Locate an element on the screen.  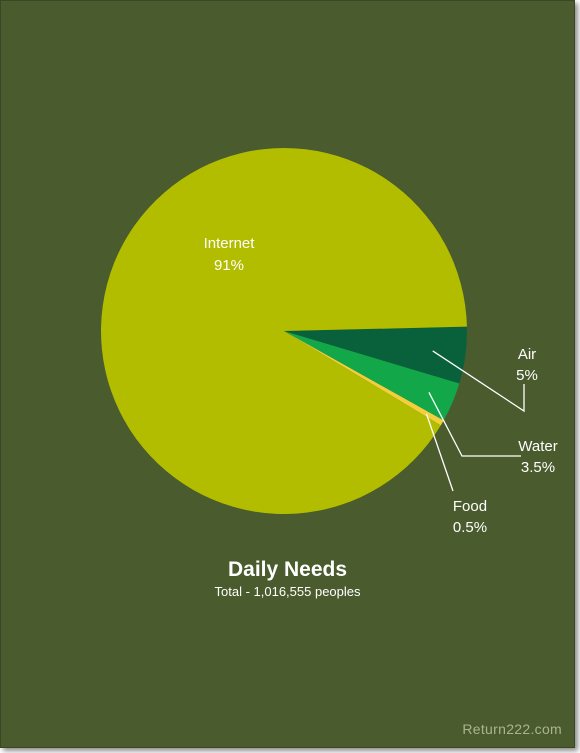
slice-label-food: Food is located at coordinates (470, 506).